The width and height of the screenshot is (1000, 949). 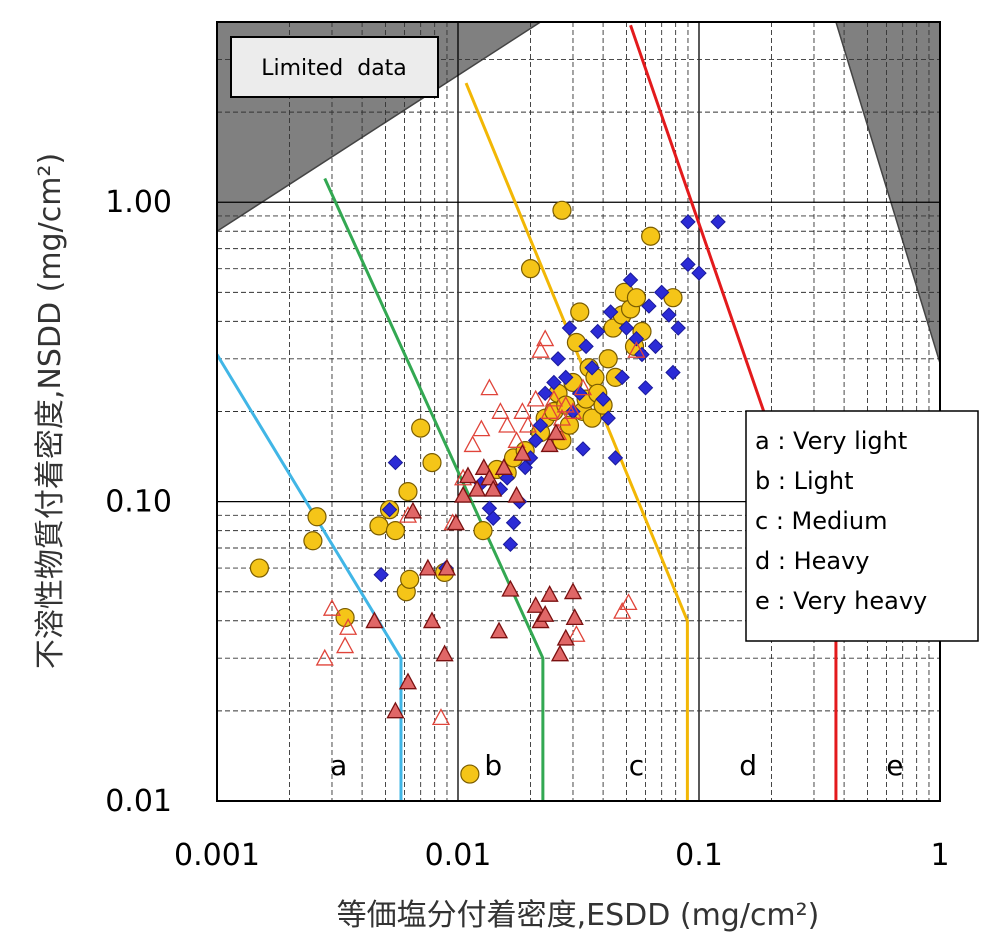 I want to click on legend-entry-e: e : Very heavy, so click(x=841, y=601).